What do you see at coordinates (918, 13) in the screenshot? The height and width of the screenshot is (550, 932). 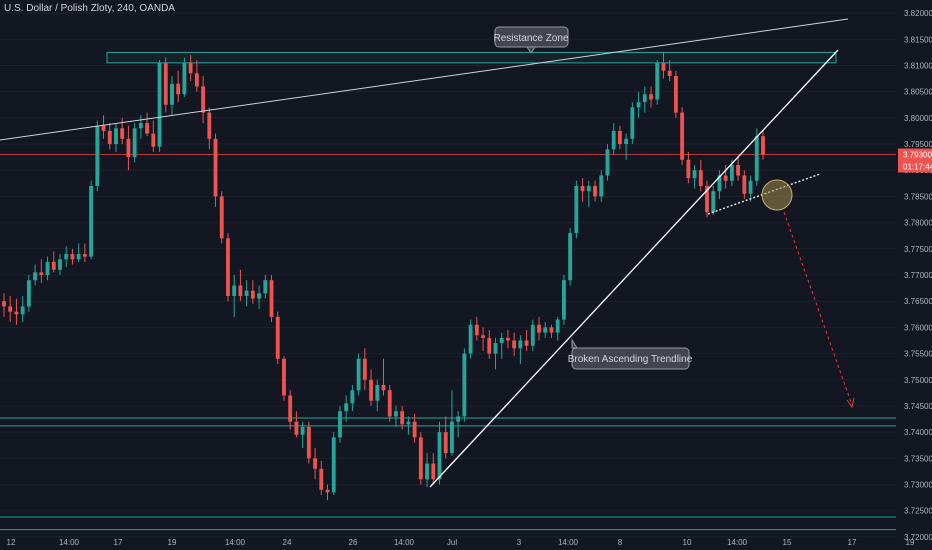 I see `y-tick-label: 3.82000` at bounding box center [918, 13].